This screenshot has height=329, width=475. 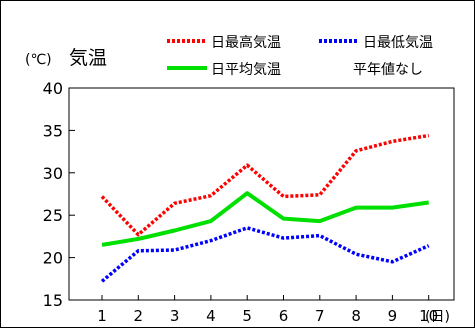 What do you see at coordinates (284, 316) in the screenshot?
I see `x-tick-label: 6` at bounding box center [284, 316].